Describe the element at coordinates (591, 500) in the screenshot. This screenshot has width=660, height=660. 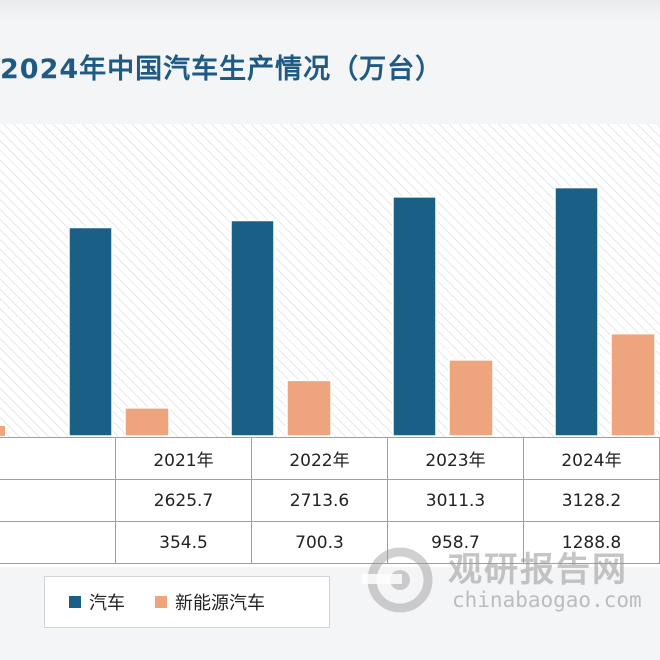
I see `table-cell-vehicles-2024: 3128.2` at that location.